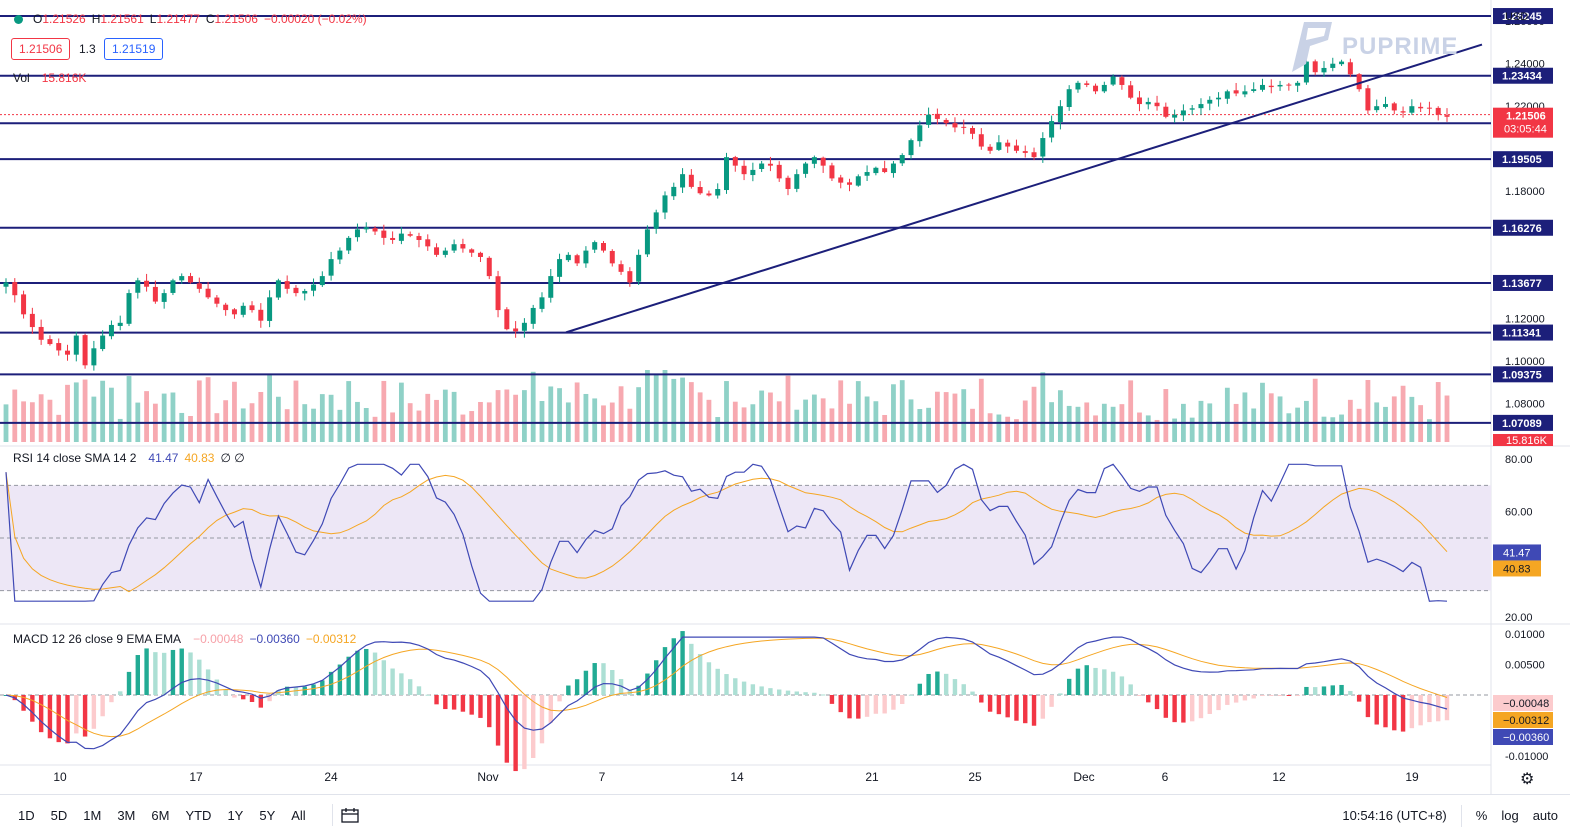  Describe the element at coordinates (92, 815) in the screenshot. I see `timeframe-1m: 1M` at that location.